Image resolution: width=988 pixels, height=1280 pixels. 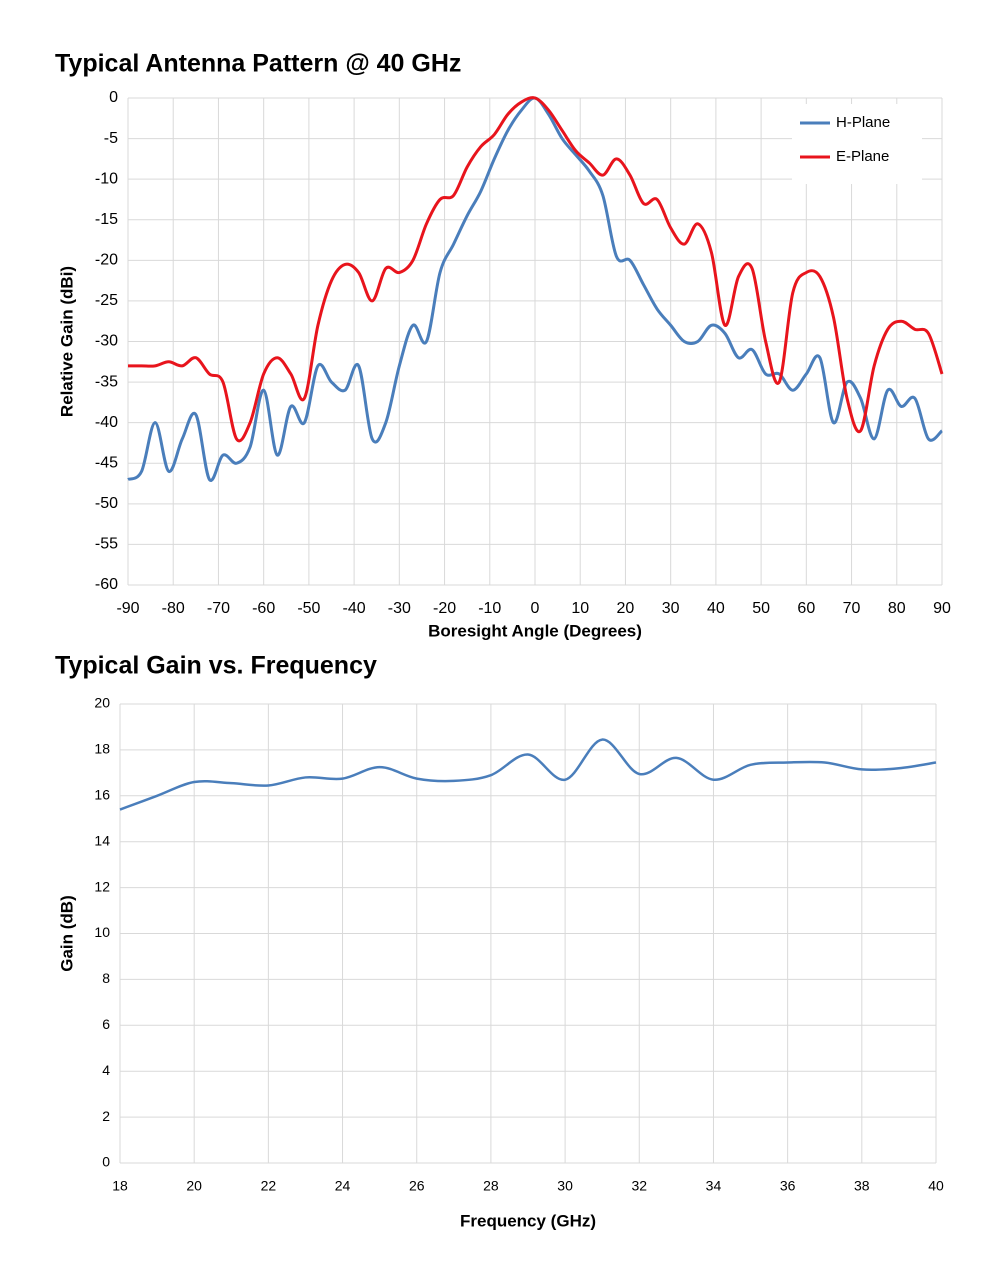 What do you see at coordinates (106, 300) in the screenshot?
I see `y-tick-label: -25` at bounding box center [106, 300].